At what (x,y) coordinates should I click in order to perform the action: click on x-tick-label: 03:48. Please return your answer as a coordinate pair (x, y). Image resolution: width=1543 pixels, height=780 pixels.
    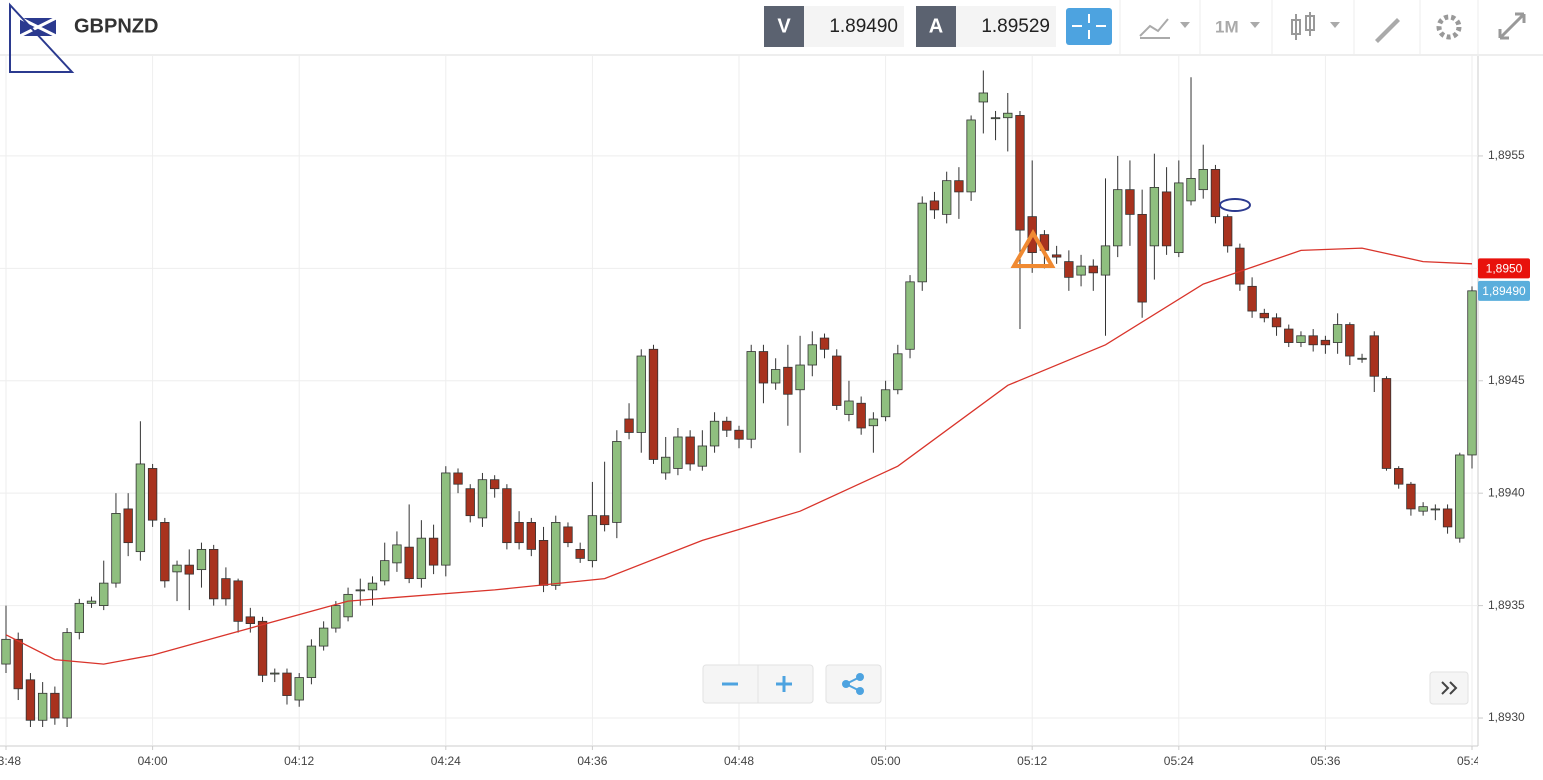
    Looking at the image, I should click on (10, 761).